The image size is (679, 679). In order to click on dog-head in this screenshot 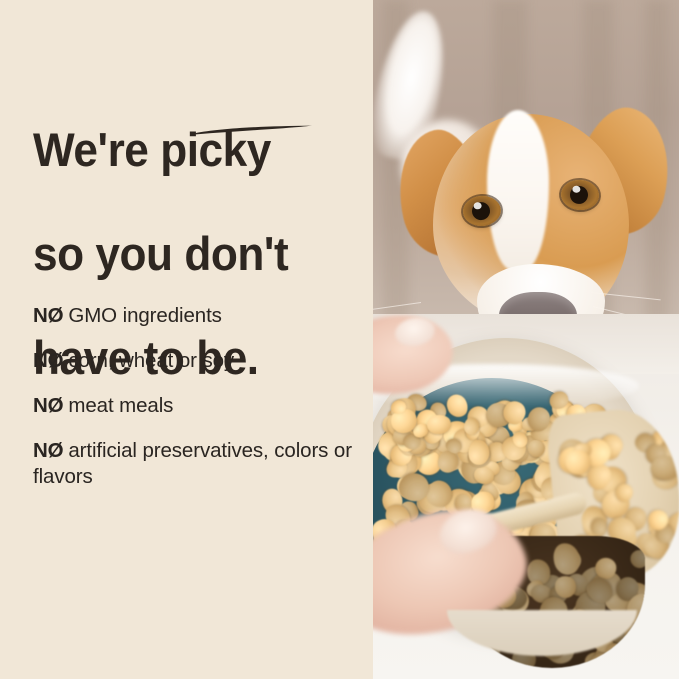, I will do `click(526, 209)`.